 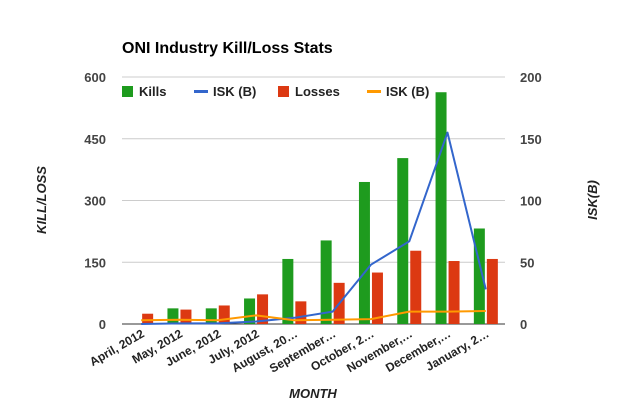 I want to click on y2-tick-label: 100, so click(x=531, y=201).